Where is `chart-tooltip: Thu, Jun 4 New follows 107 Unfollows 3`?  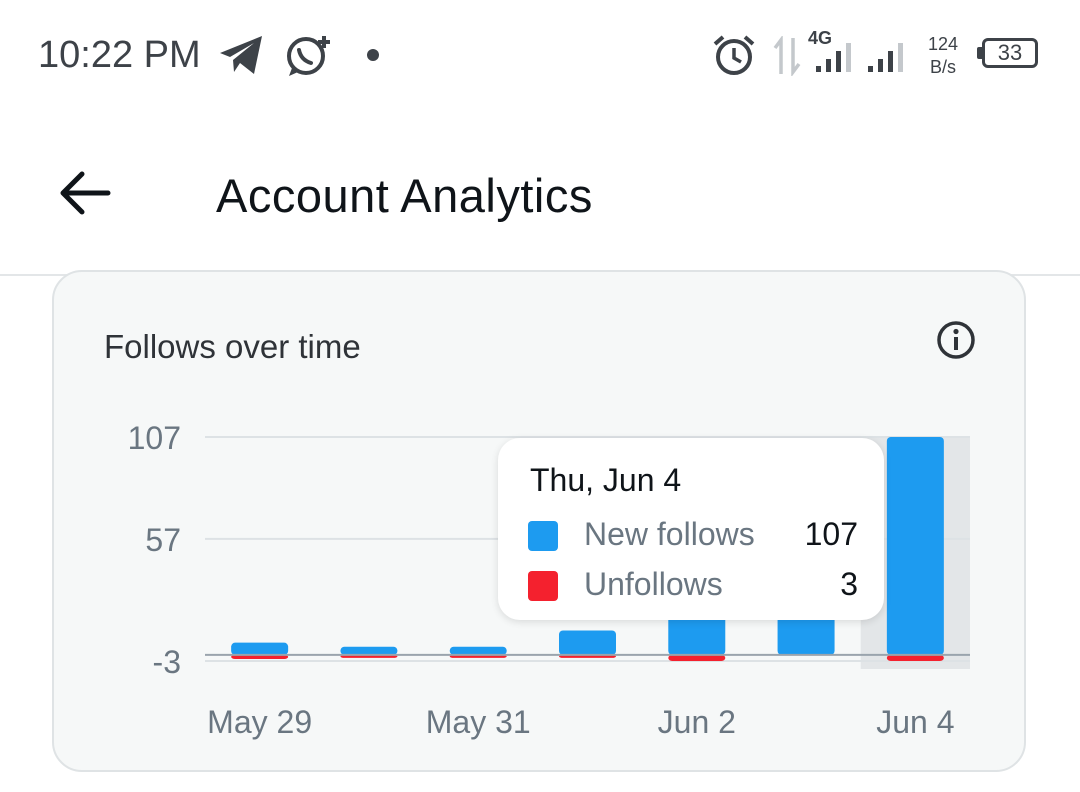 chart-tooltip: Thu, Jun 4 New follows 107 Unfollows 3 is located at coordinates (691, 529).